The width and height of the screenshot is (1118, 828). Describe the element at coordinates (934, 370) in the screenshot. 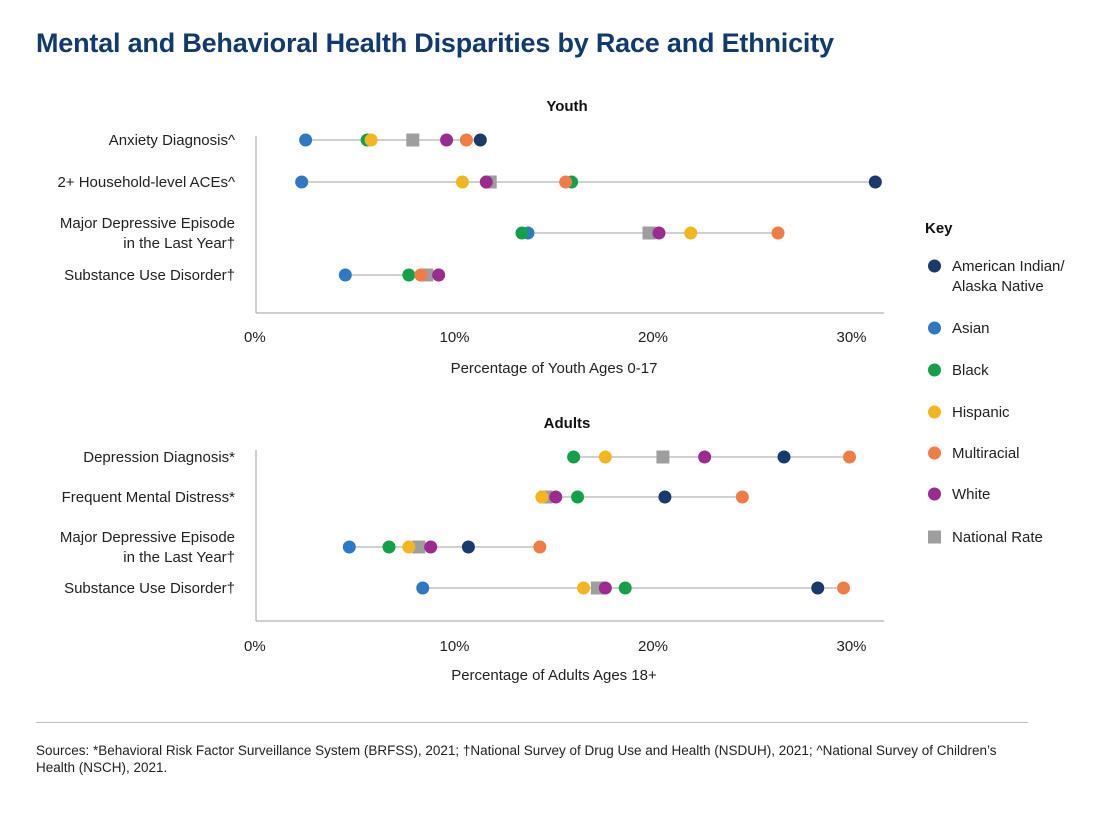

I see `key-swatch-black` at that location.